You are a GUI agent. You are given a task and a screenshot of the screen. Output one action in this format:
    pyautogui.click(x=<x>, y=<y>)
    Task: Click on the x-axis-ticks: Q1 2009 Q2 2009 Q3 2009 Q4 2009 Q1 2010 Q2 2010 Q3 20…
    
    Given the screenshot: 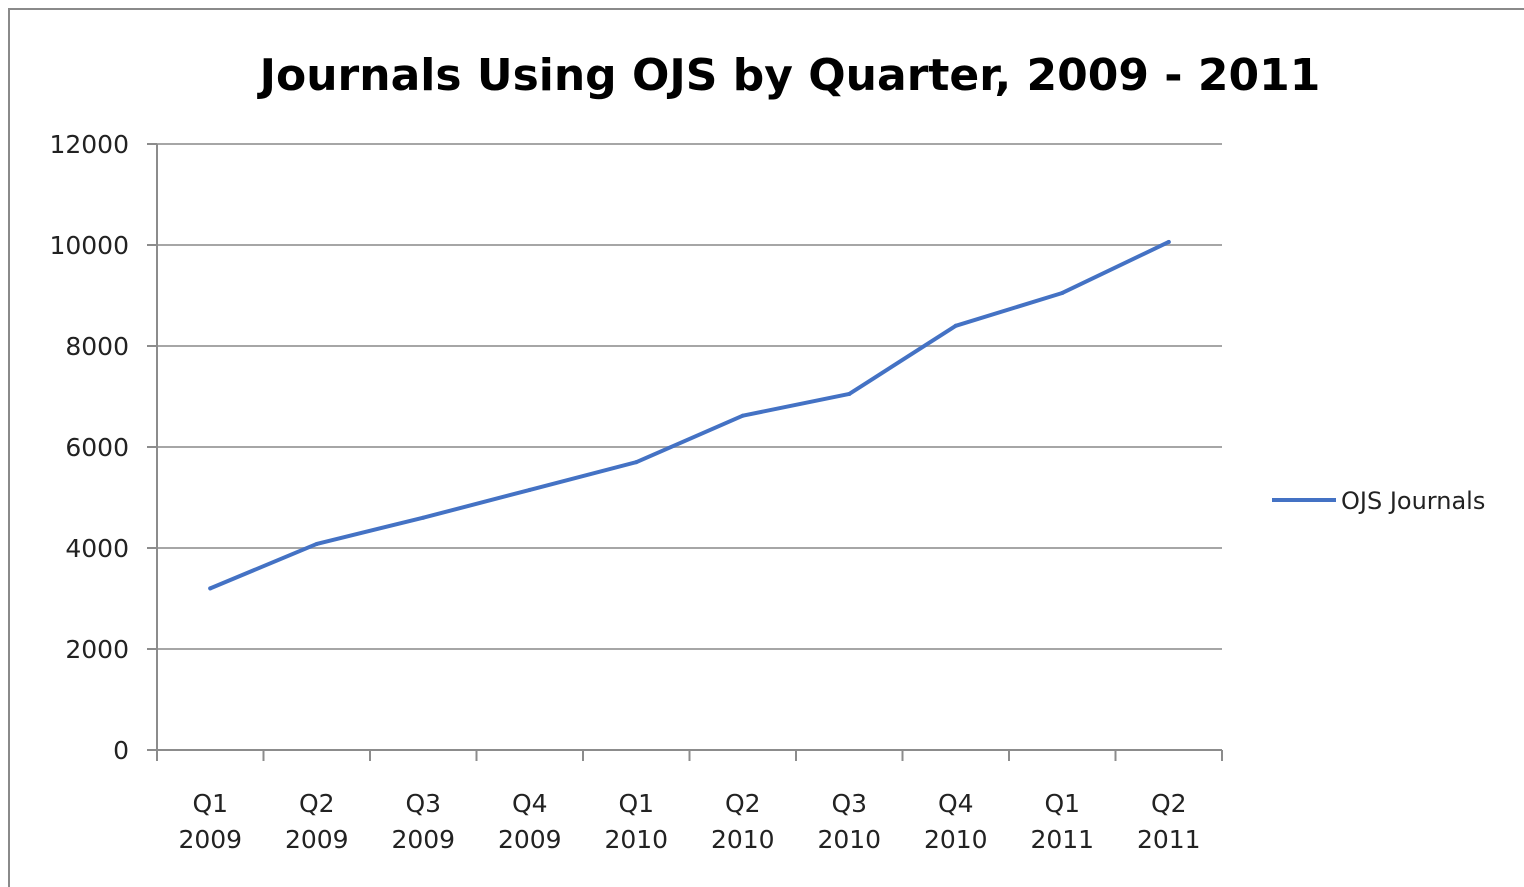 What is the action you would take?
    pyautogui.click(x=689, y=802)
    